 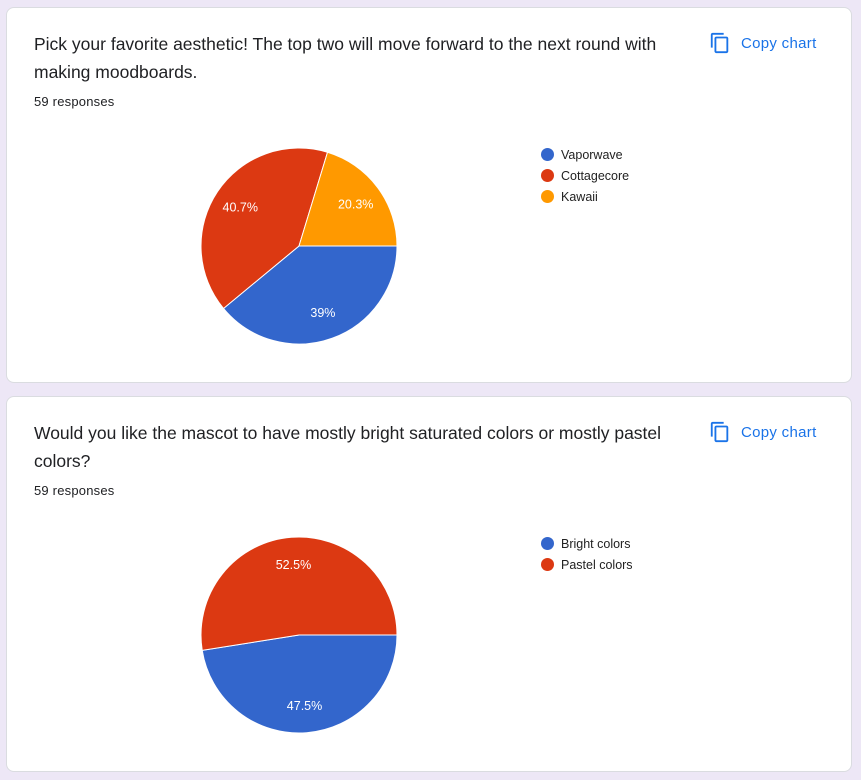 I want to click on pie-chart: 39% 40.7% 20.3%, so click(x=299, y=246).